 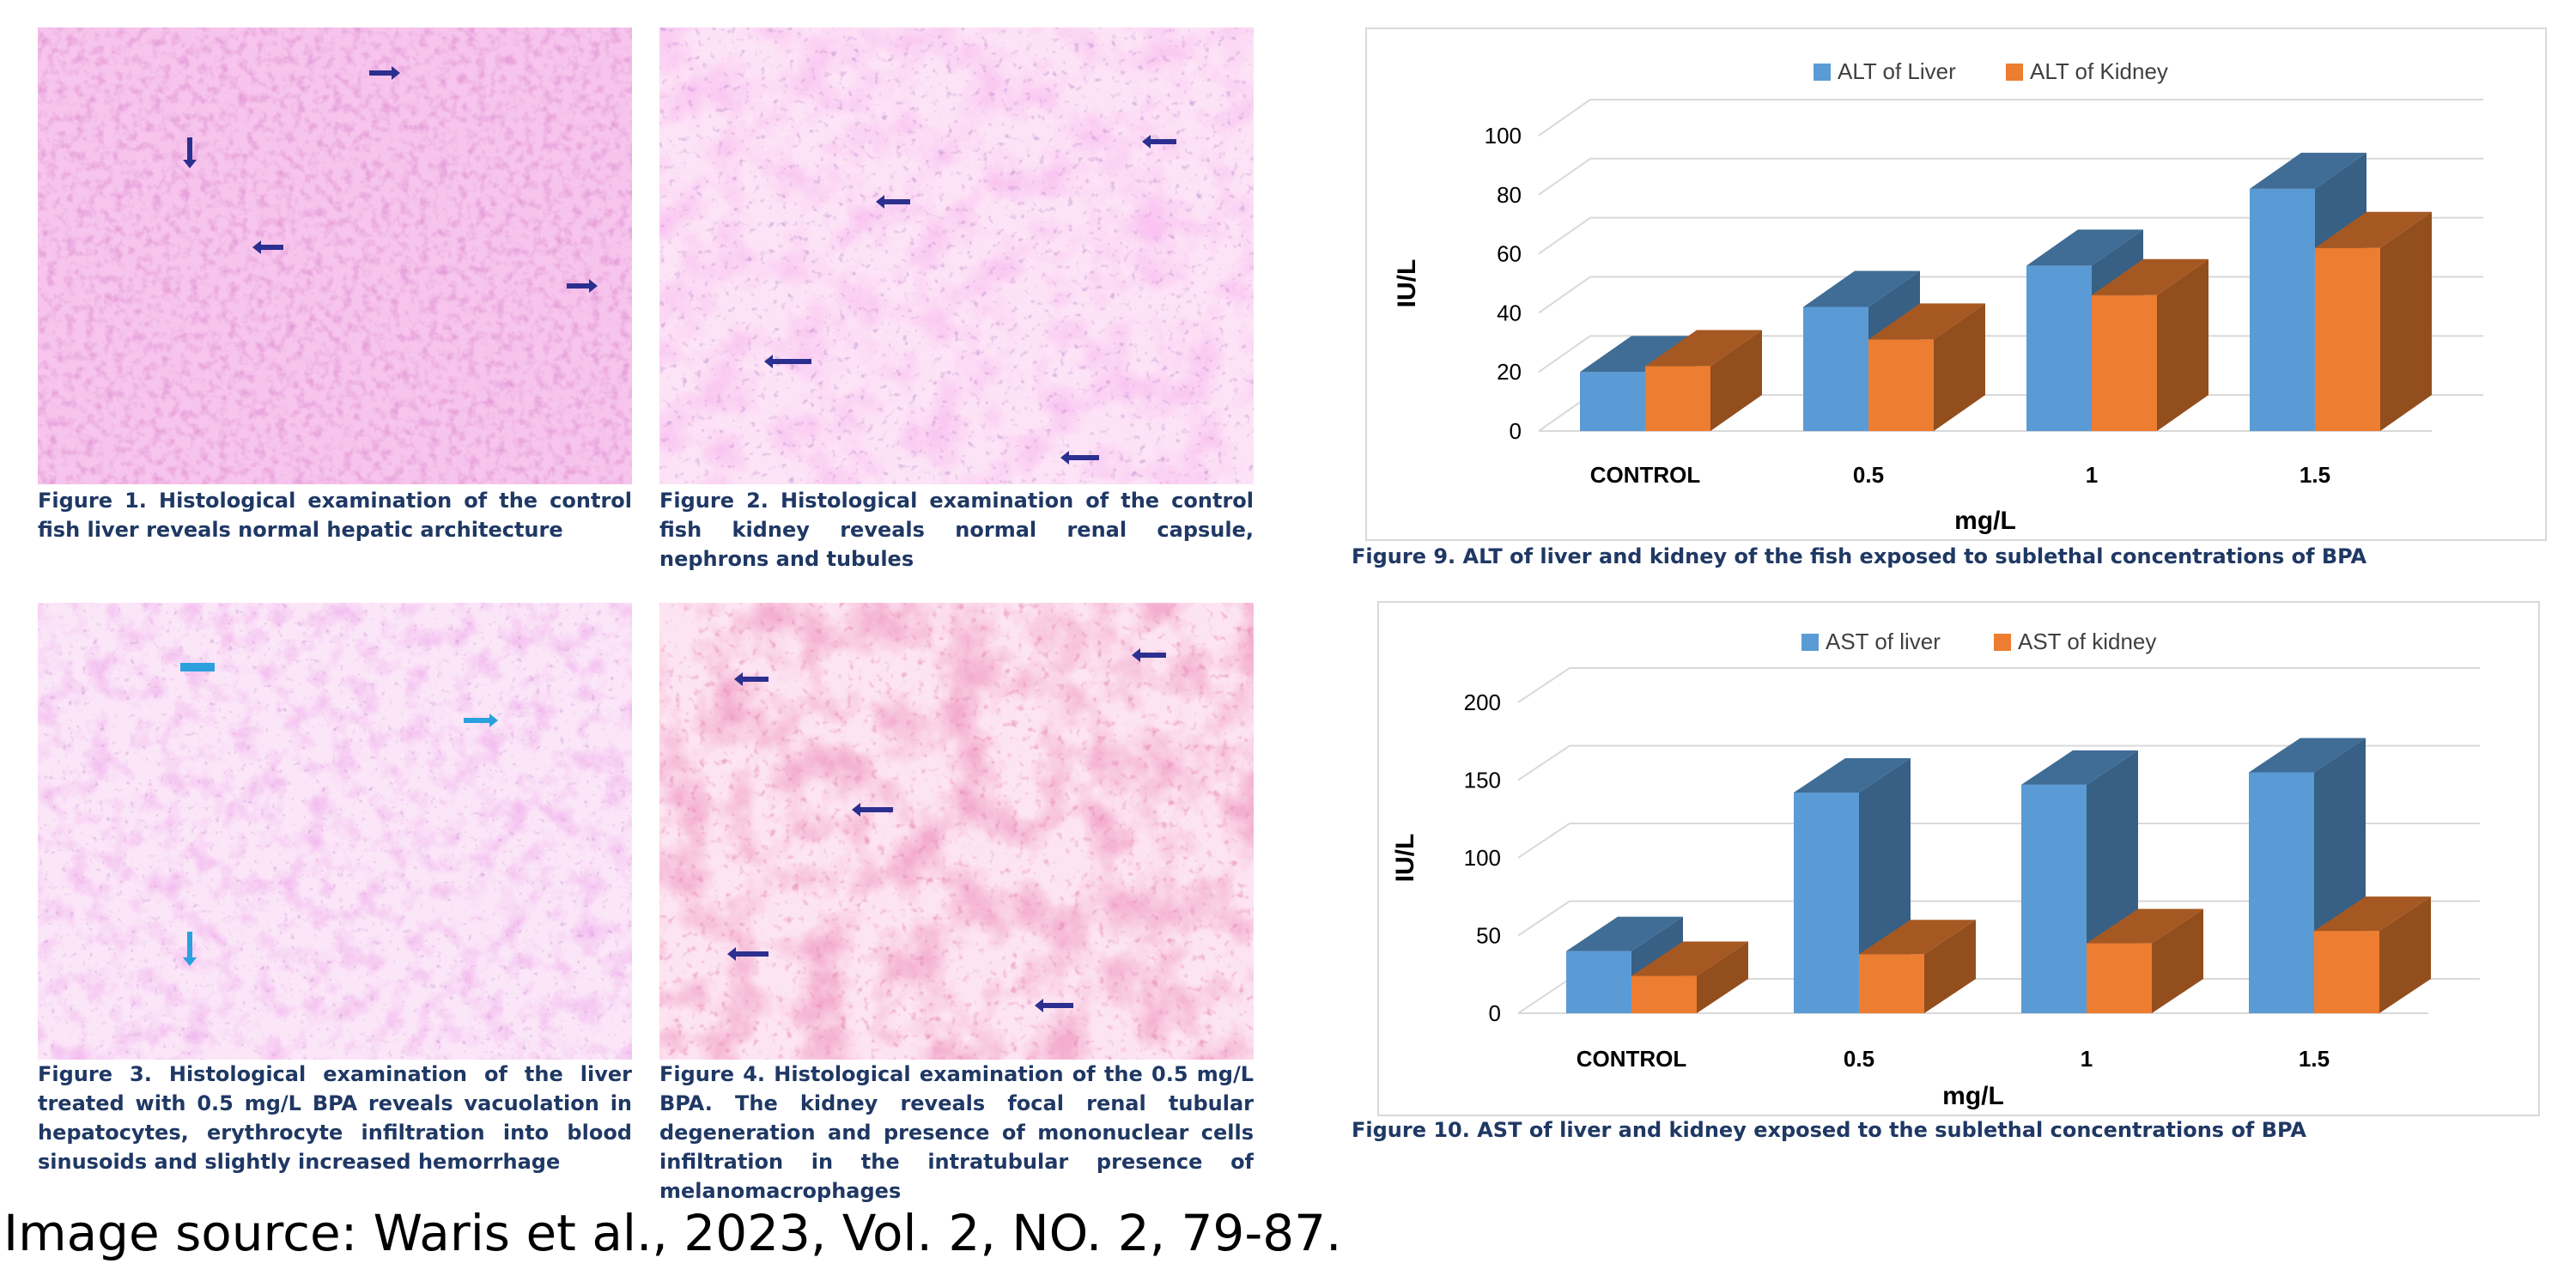 What do you see at coordinates (1510, 195) in the screenshot?
I see `y-tick-label: 80` at bounding box center [1510, 195].